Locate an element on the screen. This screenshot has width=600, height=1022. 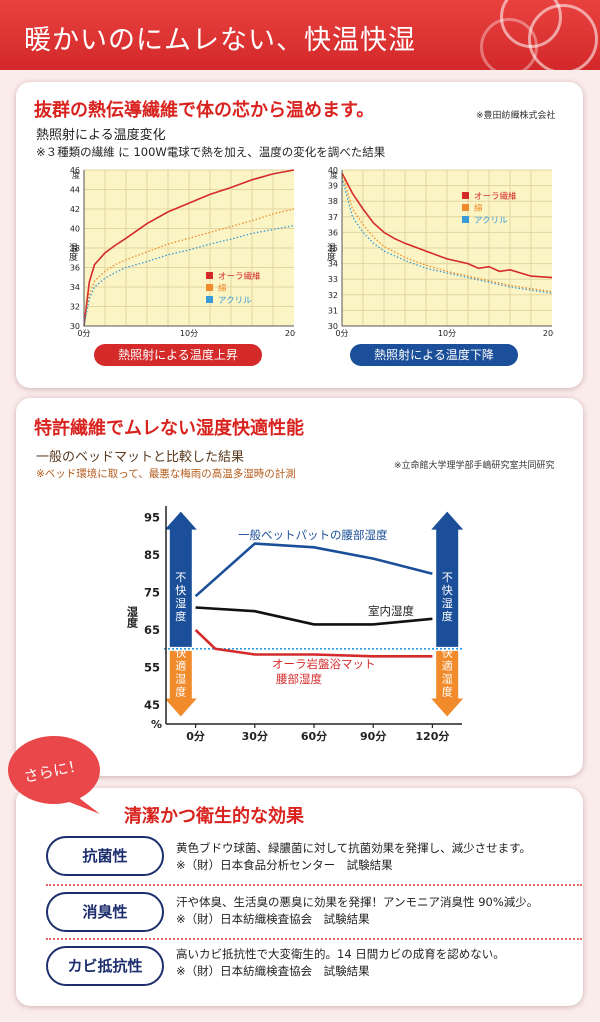
series-label-general-pad: 一般ベットパットの腰部湿度 is located at coordinates (313, 535).